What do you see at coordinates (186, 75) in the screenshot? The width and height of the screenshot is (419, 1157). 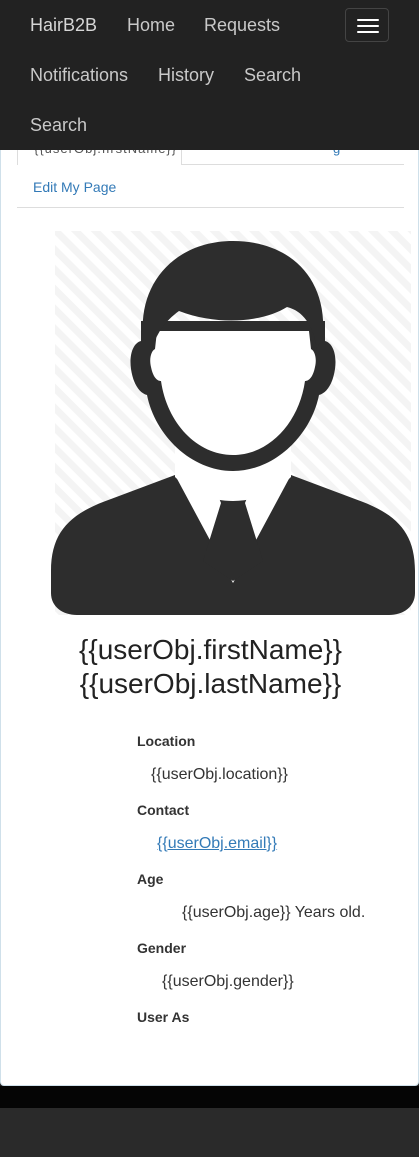 I see `nav-item-history: History` at bounding box center [186, 75].